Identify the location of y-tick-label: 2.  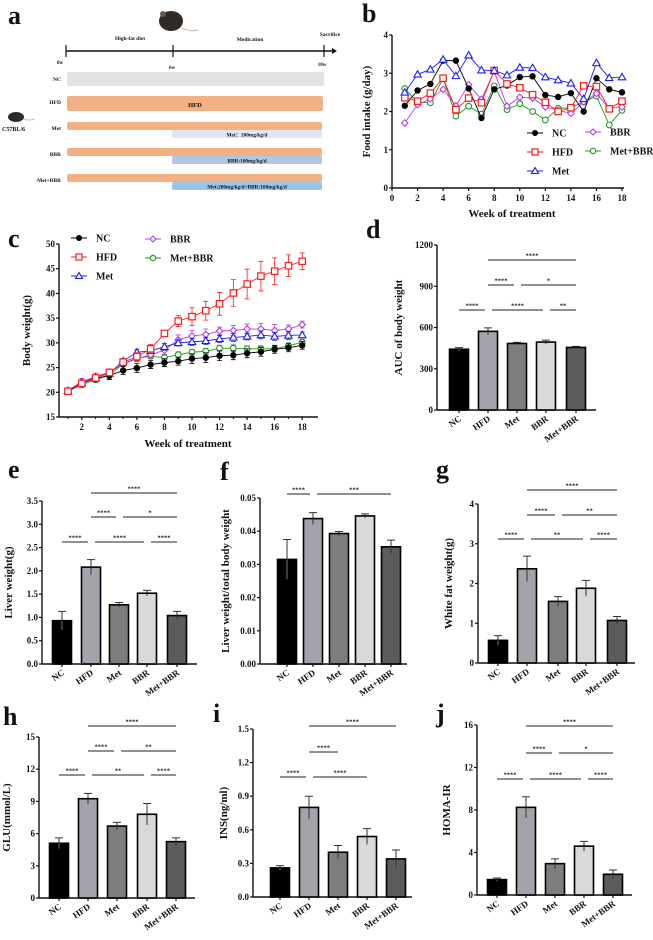
(472, 584).